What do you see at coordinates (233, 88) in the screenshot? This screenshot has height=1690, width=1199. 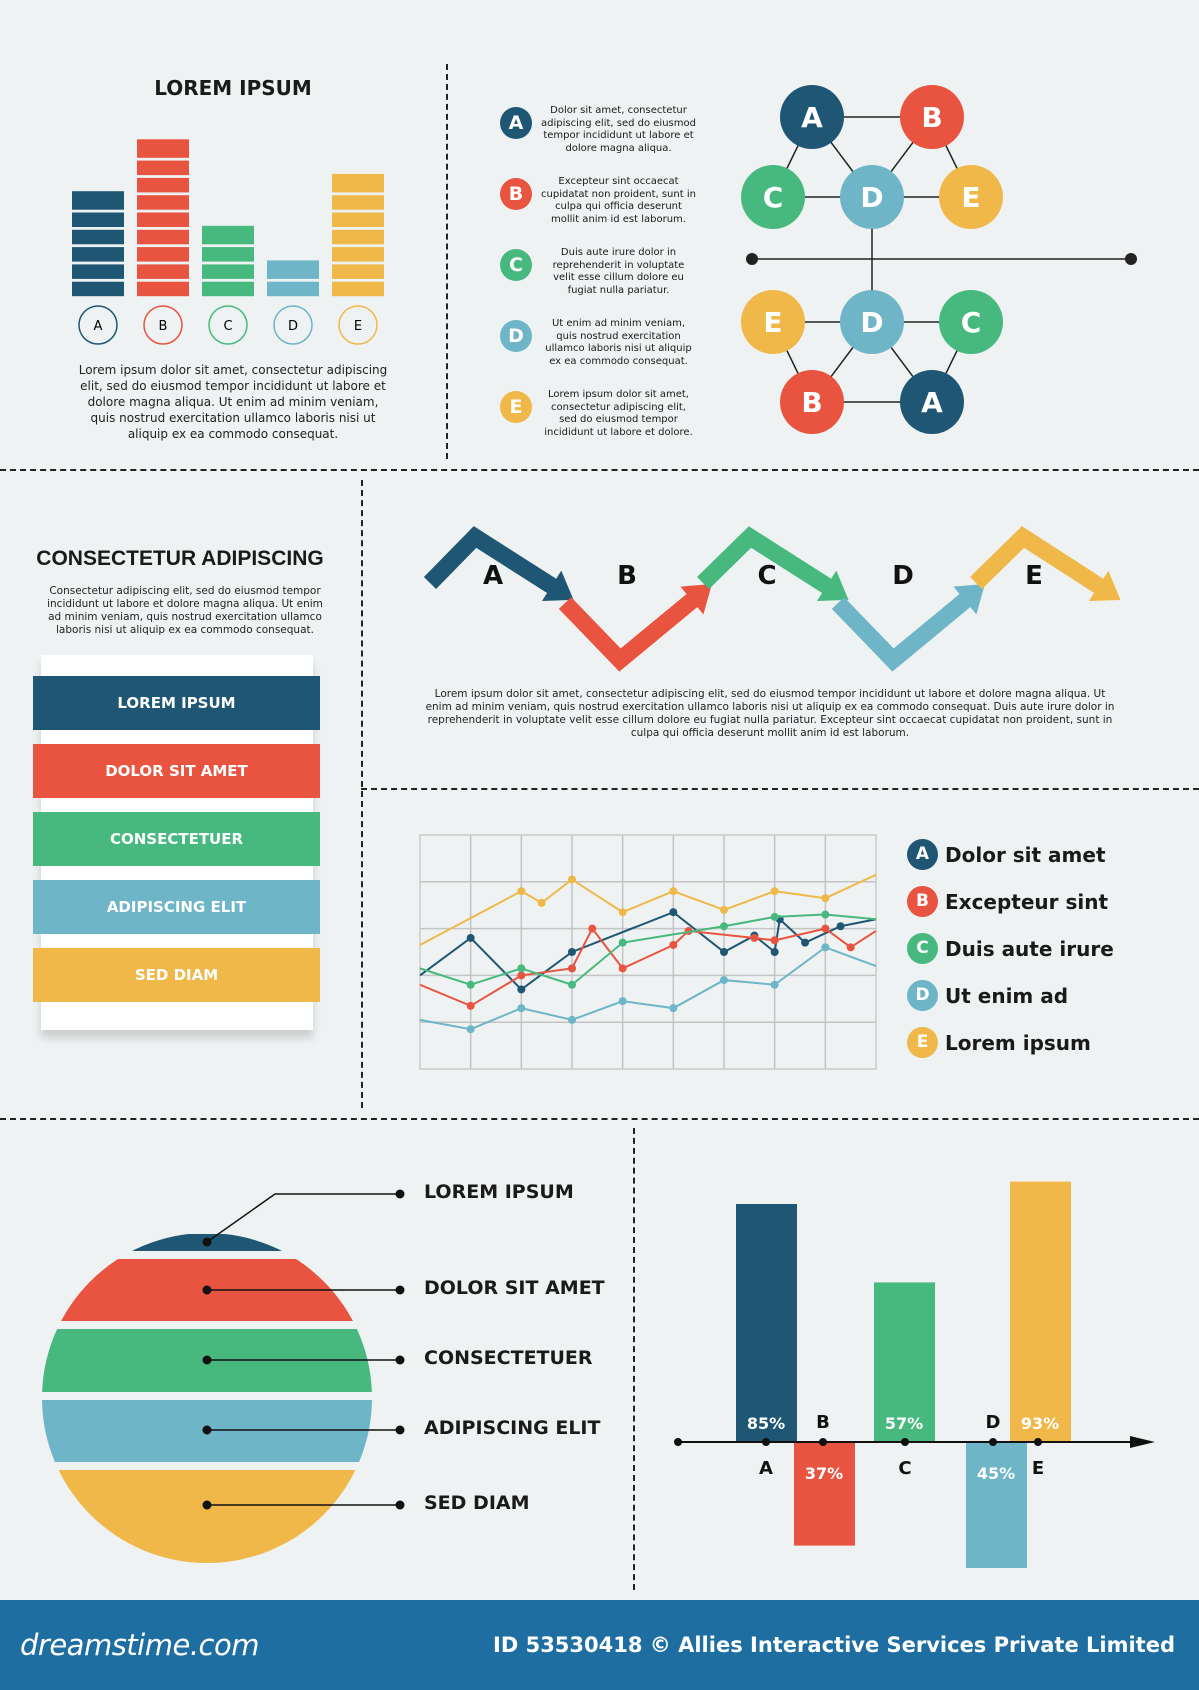 I see `section-title: LOREM IPSUM` at bounding box center [233, 88].